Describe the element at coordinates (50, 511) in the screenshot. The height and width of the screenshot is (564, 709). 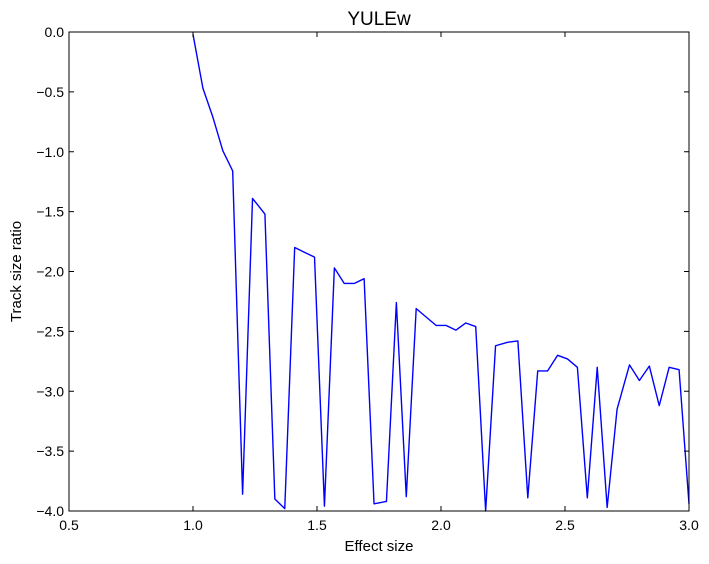
I see `y-tick-label: −4.0` at that location.